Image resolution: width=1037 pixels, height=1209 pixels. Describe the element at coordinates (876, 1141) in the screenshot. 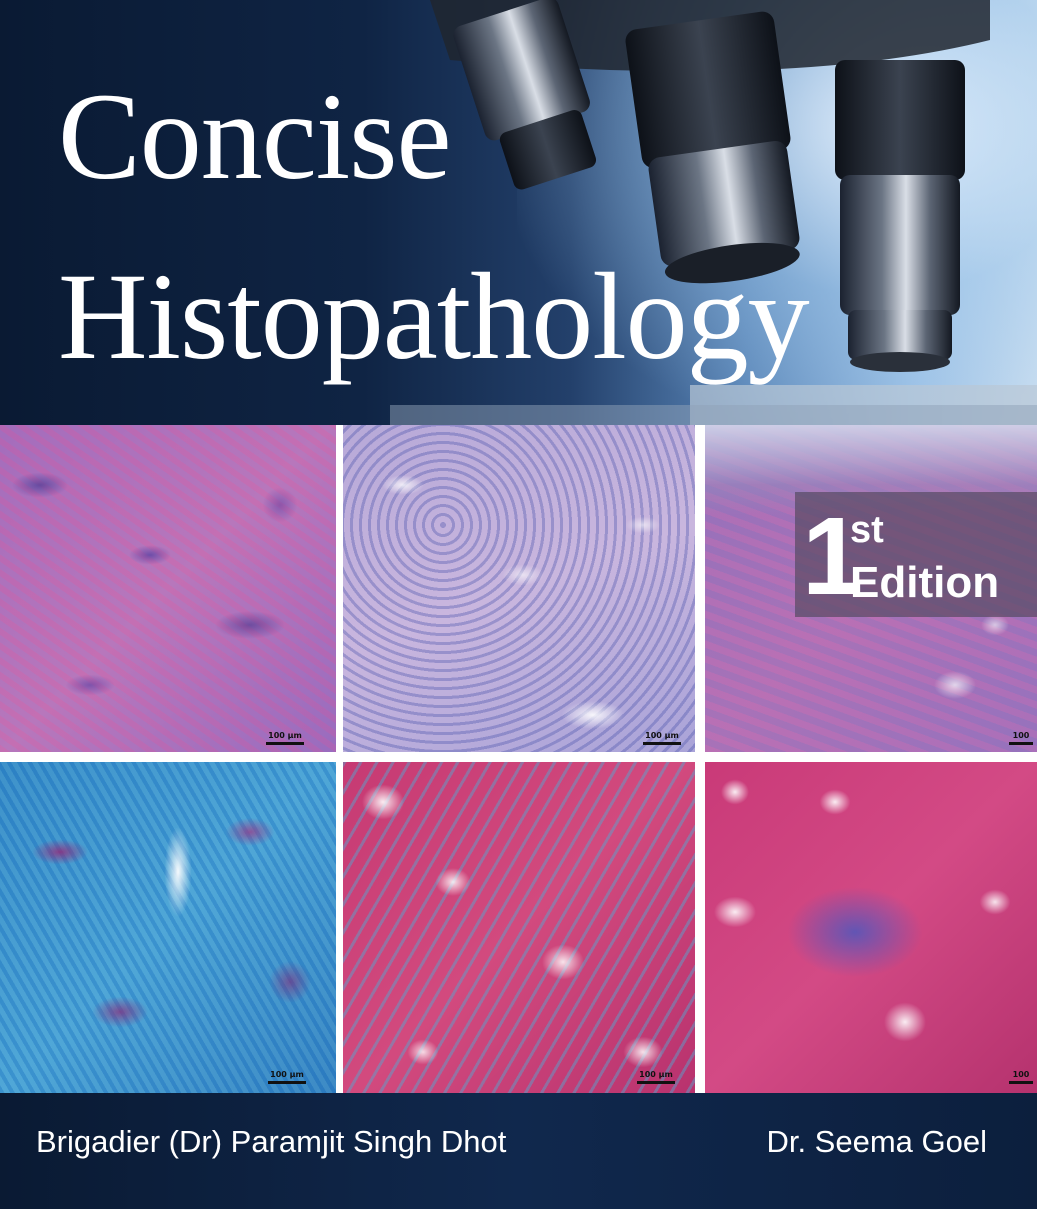

I see `author-name-2: Dr. Seema Goel` at that location.